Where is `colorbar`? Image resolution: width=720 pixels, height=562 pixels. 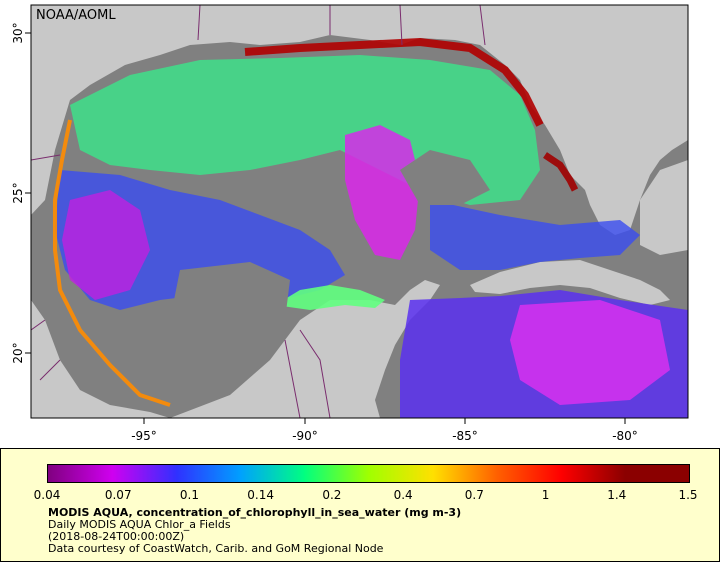
colorbar is located at coordinates (368, 473).